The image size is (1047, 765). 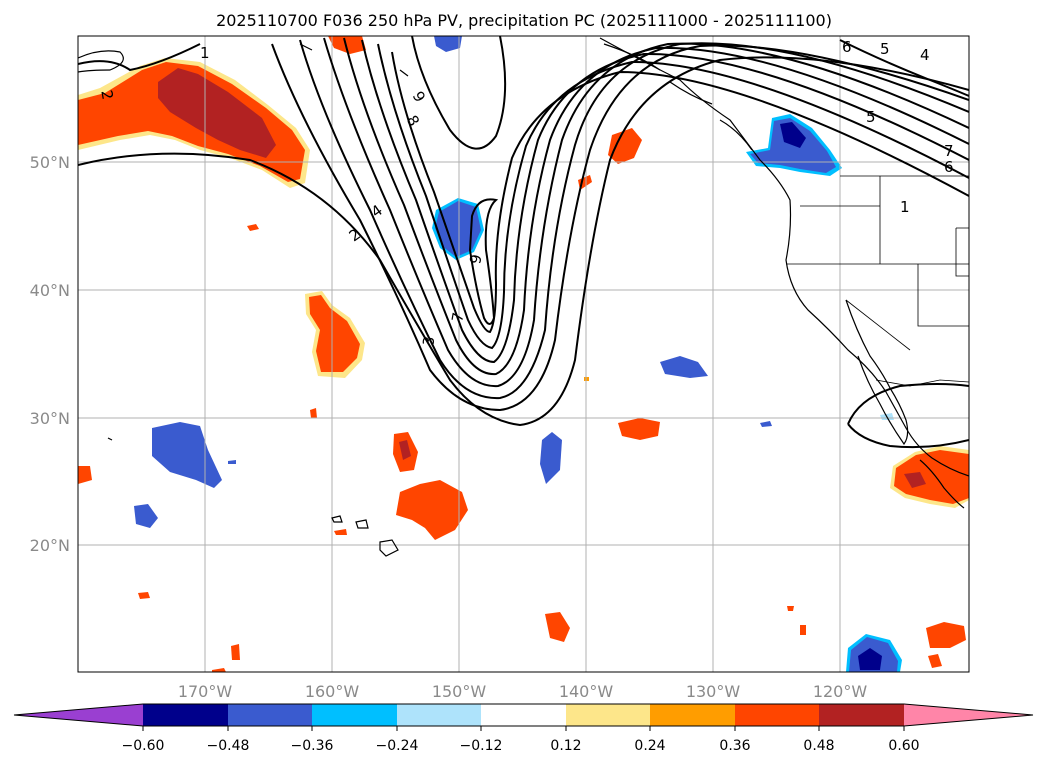 What do you see at coordinates (50, 418) in the screenshot?
I see `lat-label-30n: 30°N` at bounding box center [50, 418].